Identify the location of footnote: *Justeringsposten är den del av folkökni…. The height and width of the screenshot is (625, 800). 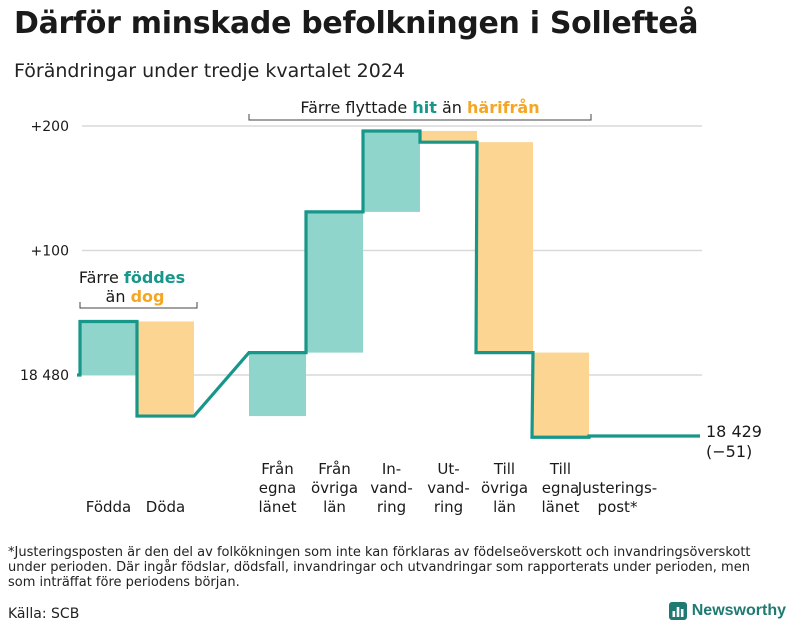
(403, 567).